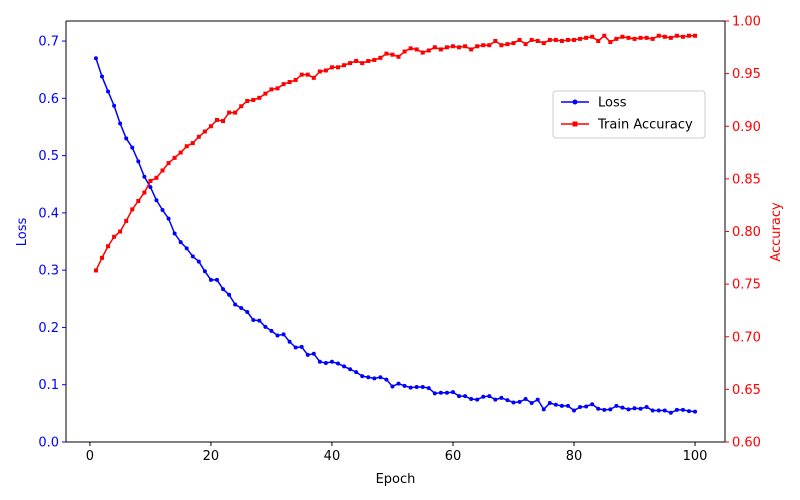 This screenshot has height=500, width=800. I want to click on legend: Loss Train Accuracy, so click(629, 114).